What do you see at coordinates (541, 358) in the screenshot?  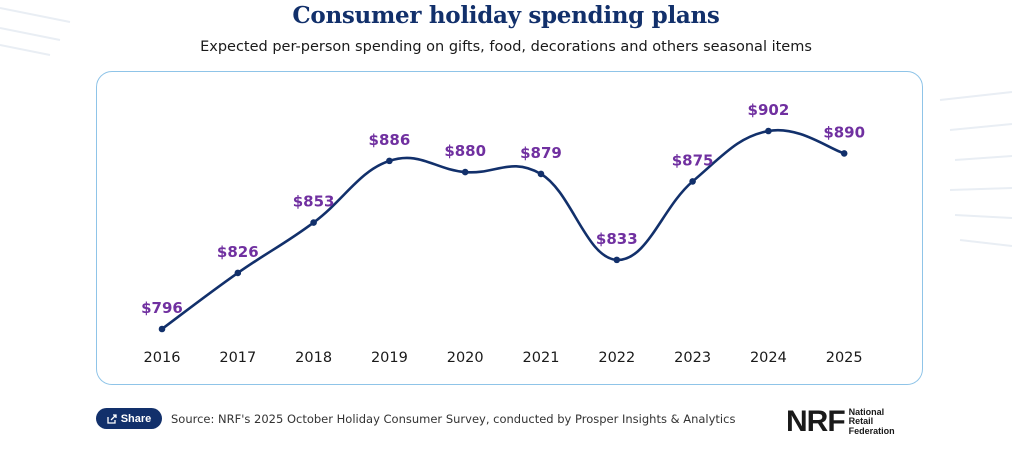 I see `x-tick-label: 2021` at bounding box center [541, 358].